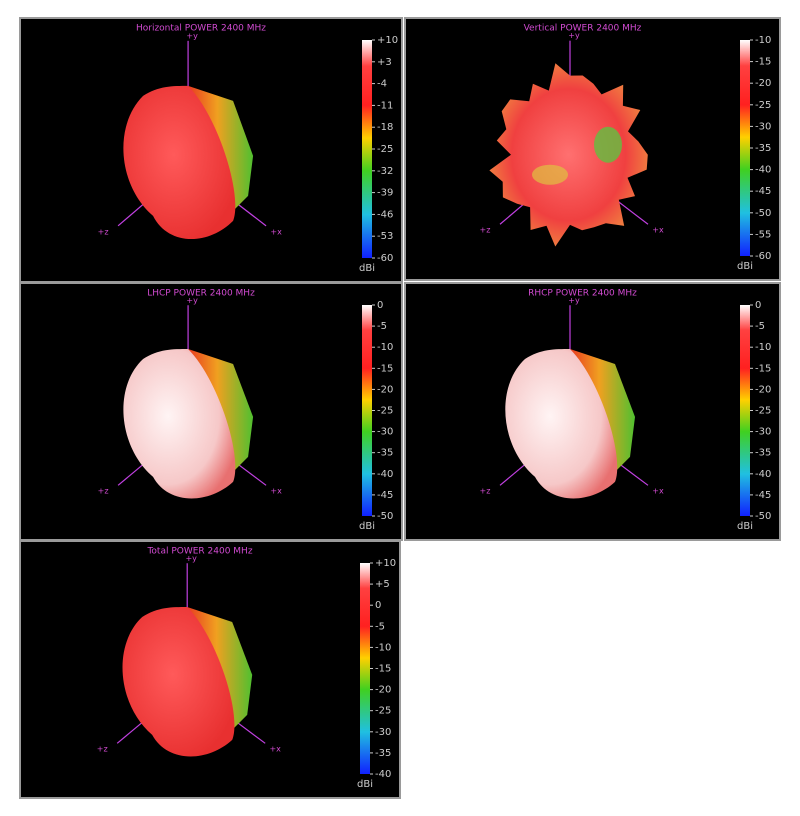 The image size is (800, 816). Describe the element at coordinates (201, 29) in the screenshot. I see `panel-title: Horizontal POWER 2400 MHz` at that location.